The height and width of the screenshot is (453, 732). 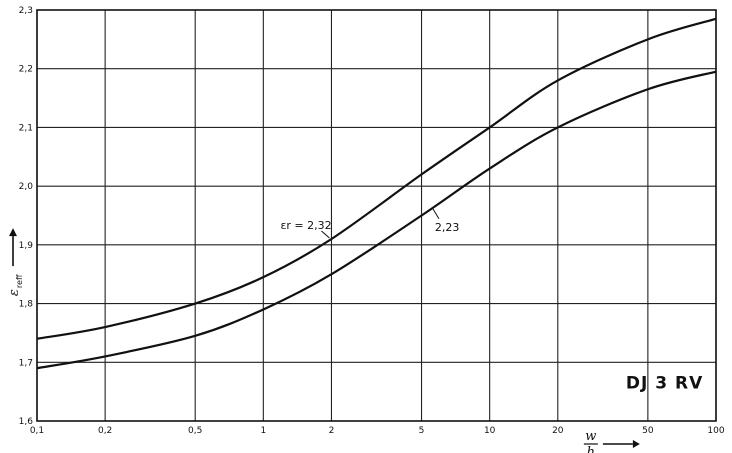 What do you see at coordinates (636, 444) in the screenshot?
I see `x-axis-arrowhead` at bounding box center [636, 444].